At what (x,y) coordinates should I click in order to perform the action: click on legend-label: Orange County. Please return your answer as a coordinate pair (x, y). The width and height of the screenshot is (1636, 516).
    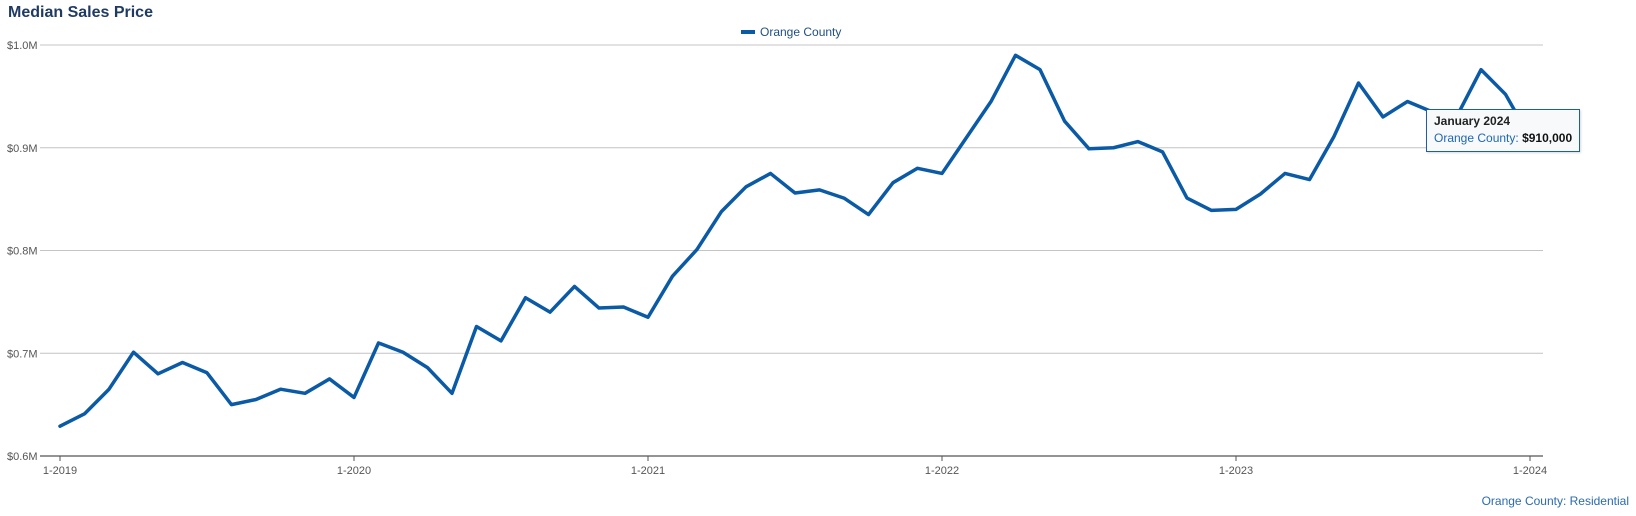
    Looking at the image, I should click on (800, 32).